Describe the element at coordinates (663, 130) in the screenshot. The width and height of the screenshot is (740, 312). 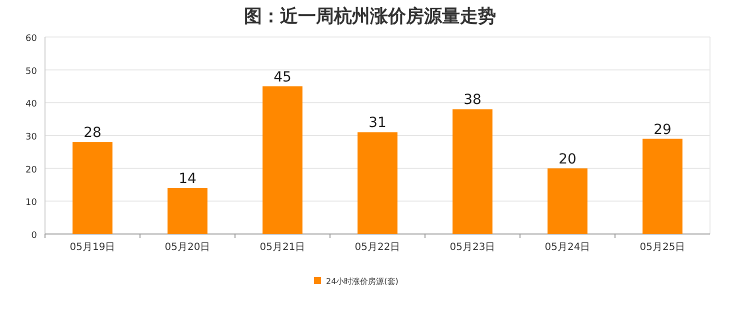
I see `data-label: 29` at that location.